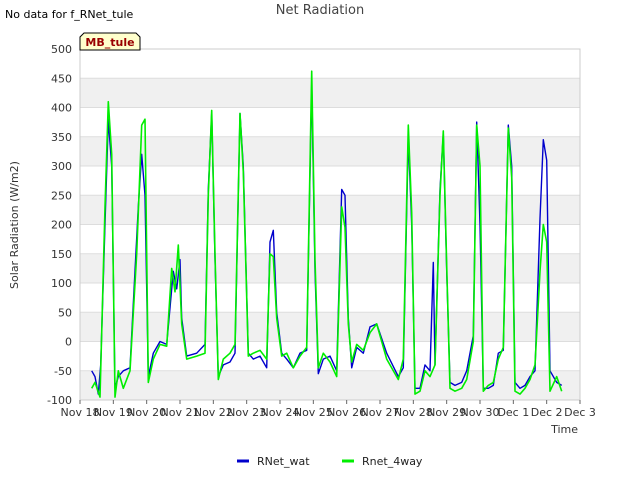  Describe the element at coordinates (14, 225) in the screenshot. I see `y-axis-label: Solar Radiation (W/m2)` at that location.